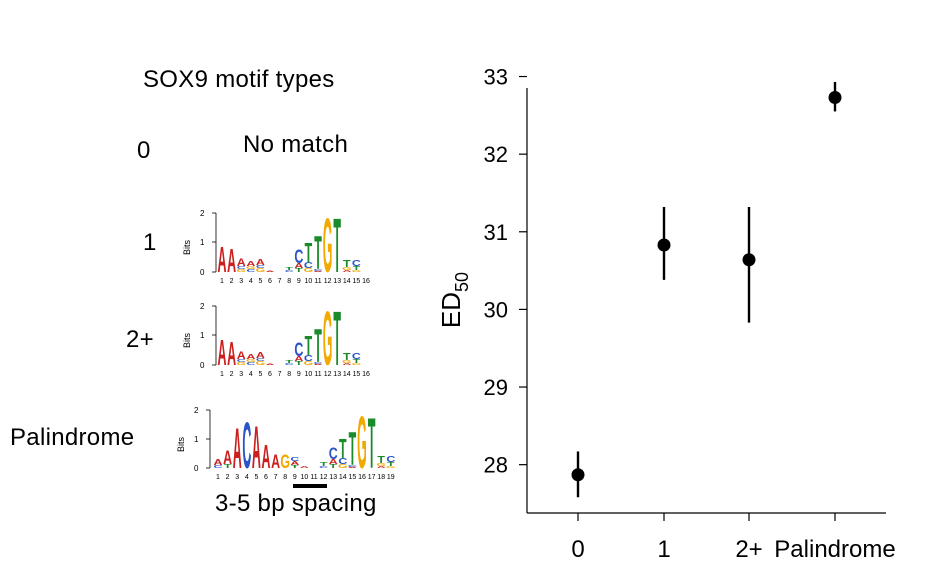 The image size is (941, 583). What do you see at coordinates (496, 387) in the screenshot?
I see `y-tick-label: 29` at bounding box center [496, 387].